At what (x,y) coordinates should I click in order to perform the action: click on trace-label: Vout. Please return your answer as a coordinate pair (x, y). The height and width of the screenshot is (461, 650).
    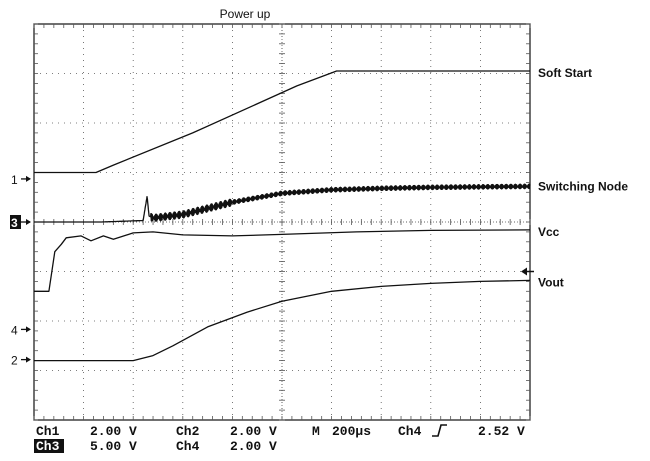
    Looking at the image, I should click on (551, 282).